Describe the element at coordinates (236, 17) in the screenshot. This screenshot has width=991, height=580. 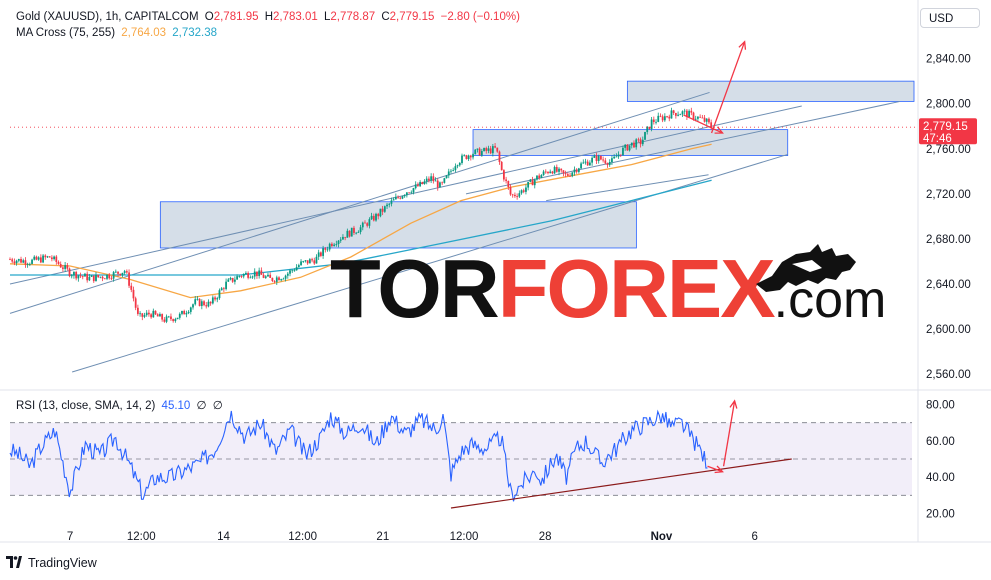
I see `ohlc-open-value: 2,781.95` at that location.